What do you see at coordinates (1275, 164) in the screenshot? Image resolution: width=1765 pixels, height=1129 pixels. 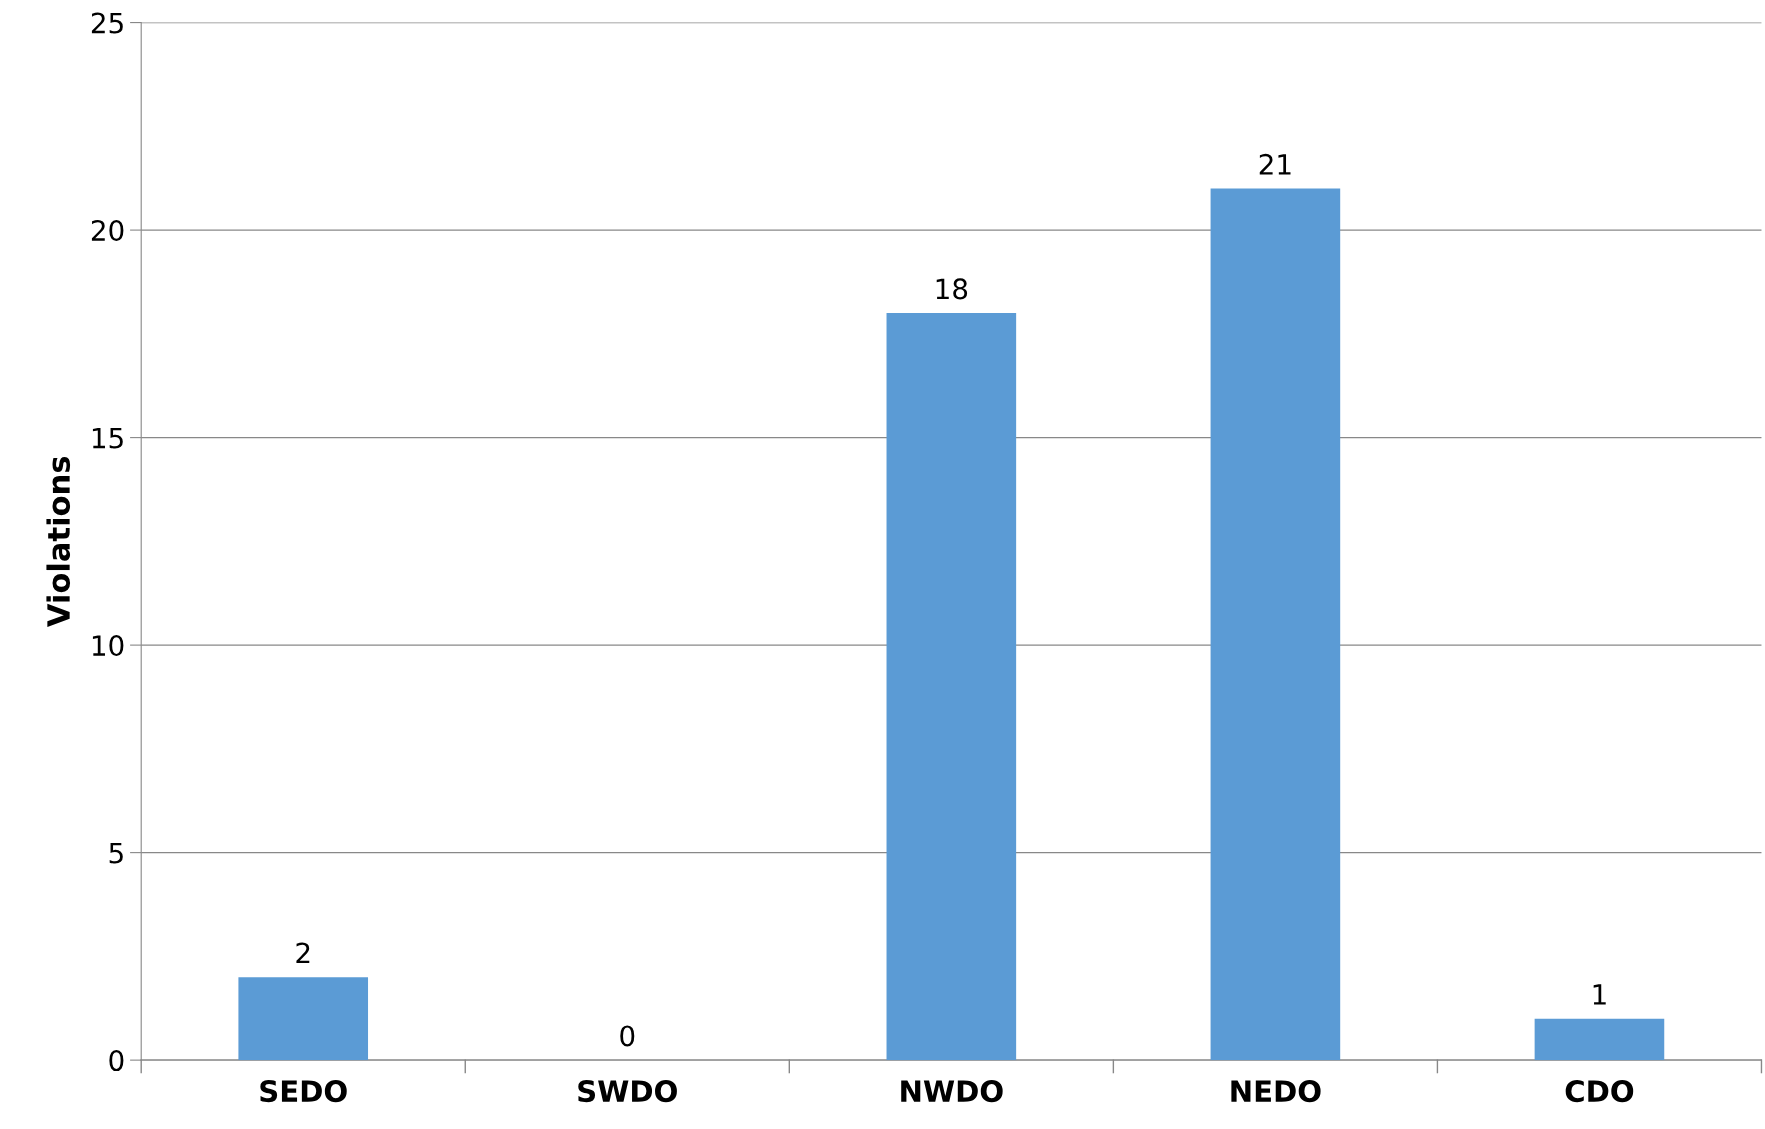 I see `data-label: 21` at bounding box center [1275, 164].